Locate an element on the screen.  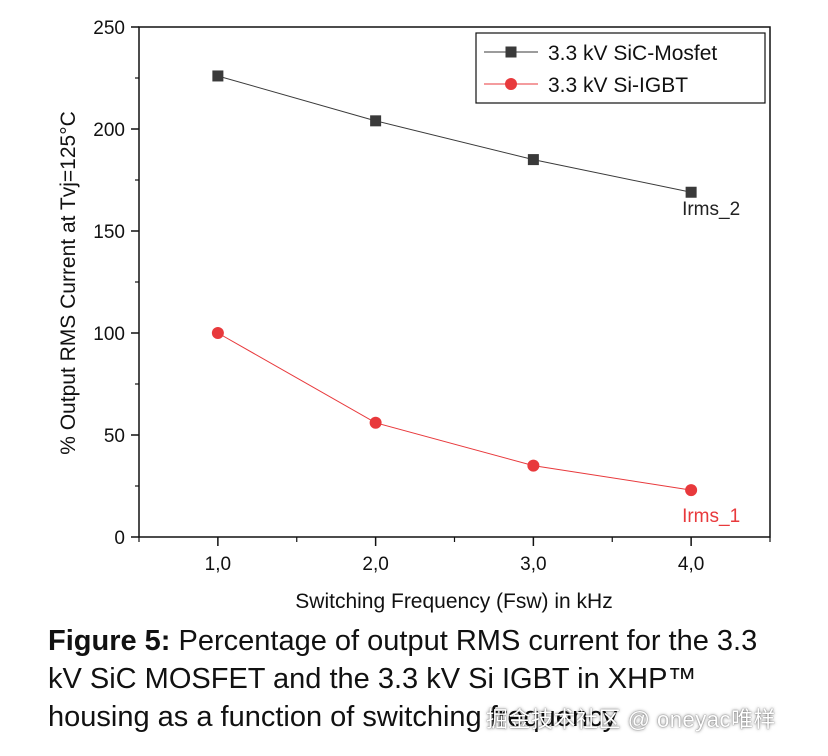
series-1: Irms_2 is located at coordinates (476, 145).